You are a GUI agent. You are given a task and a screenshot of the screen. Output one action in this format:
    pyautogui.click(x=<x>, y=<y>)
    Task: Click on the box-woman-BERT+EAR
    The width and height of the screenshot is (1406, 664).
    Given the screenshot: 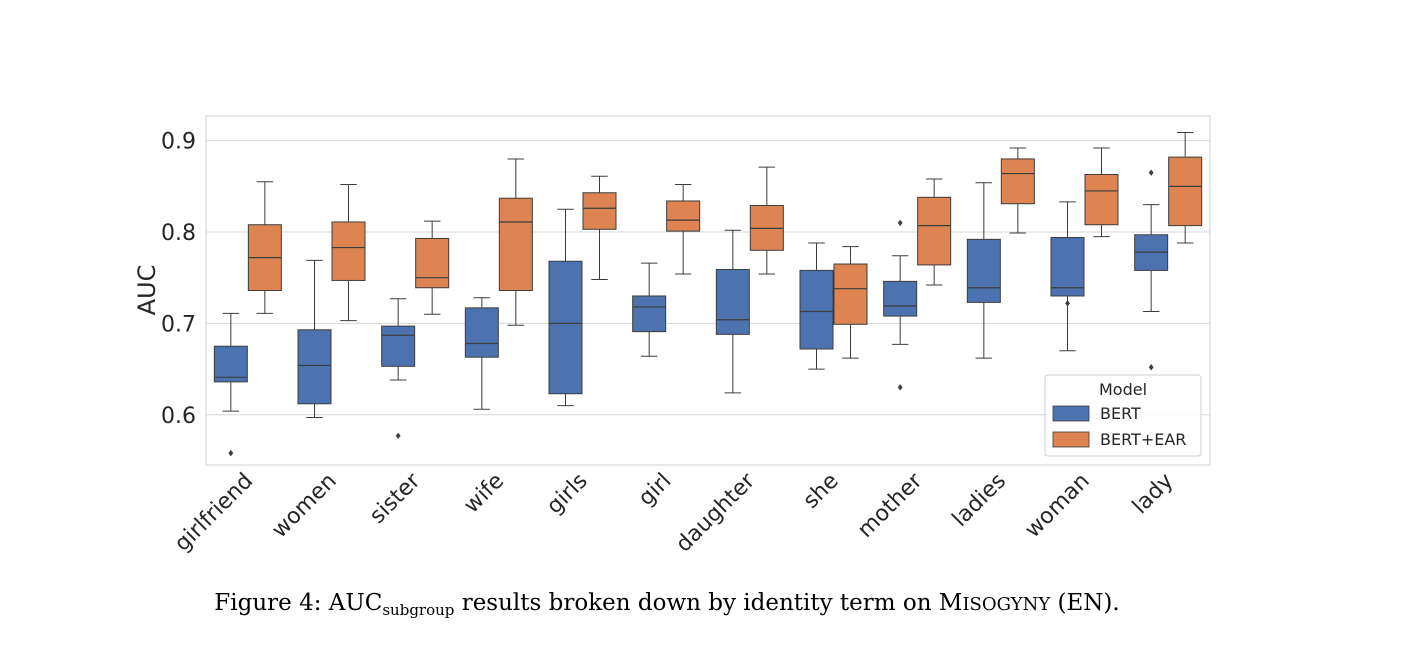 What is the action you would take?
    pyautogui.click(x=1101, y=192)
    